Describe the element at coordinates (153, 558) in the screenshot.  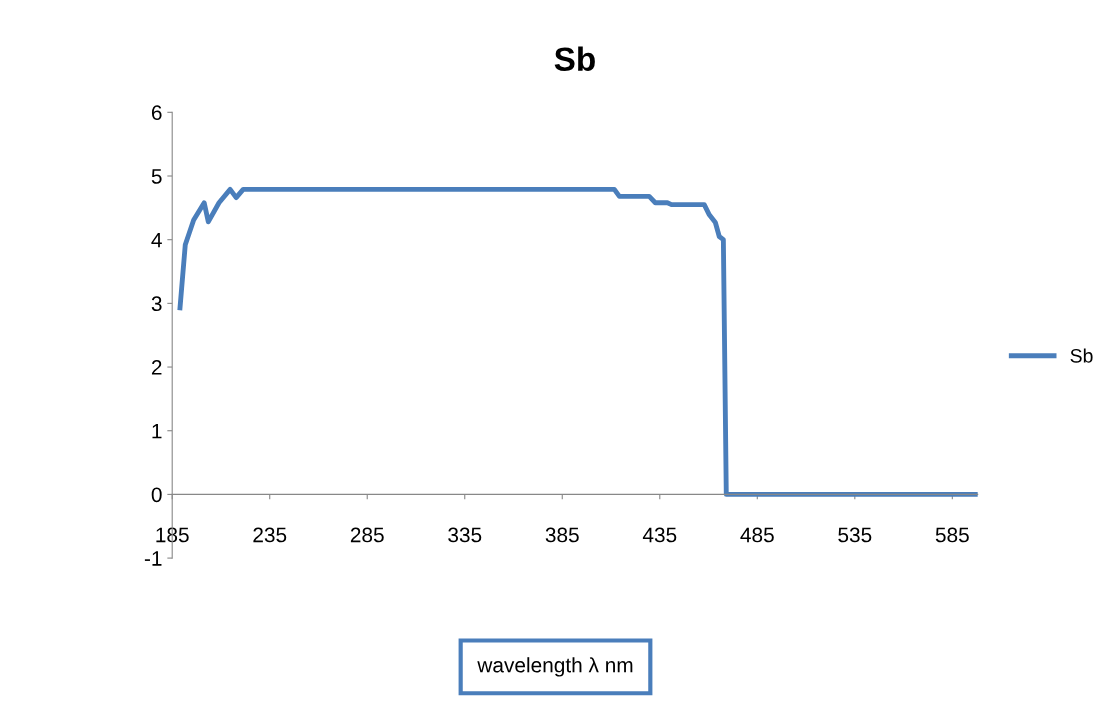
I see `y-tick-label: -1` at that location.